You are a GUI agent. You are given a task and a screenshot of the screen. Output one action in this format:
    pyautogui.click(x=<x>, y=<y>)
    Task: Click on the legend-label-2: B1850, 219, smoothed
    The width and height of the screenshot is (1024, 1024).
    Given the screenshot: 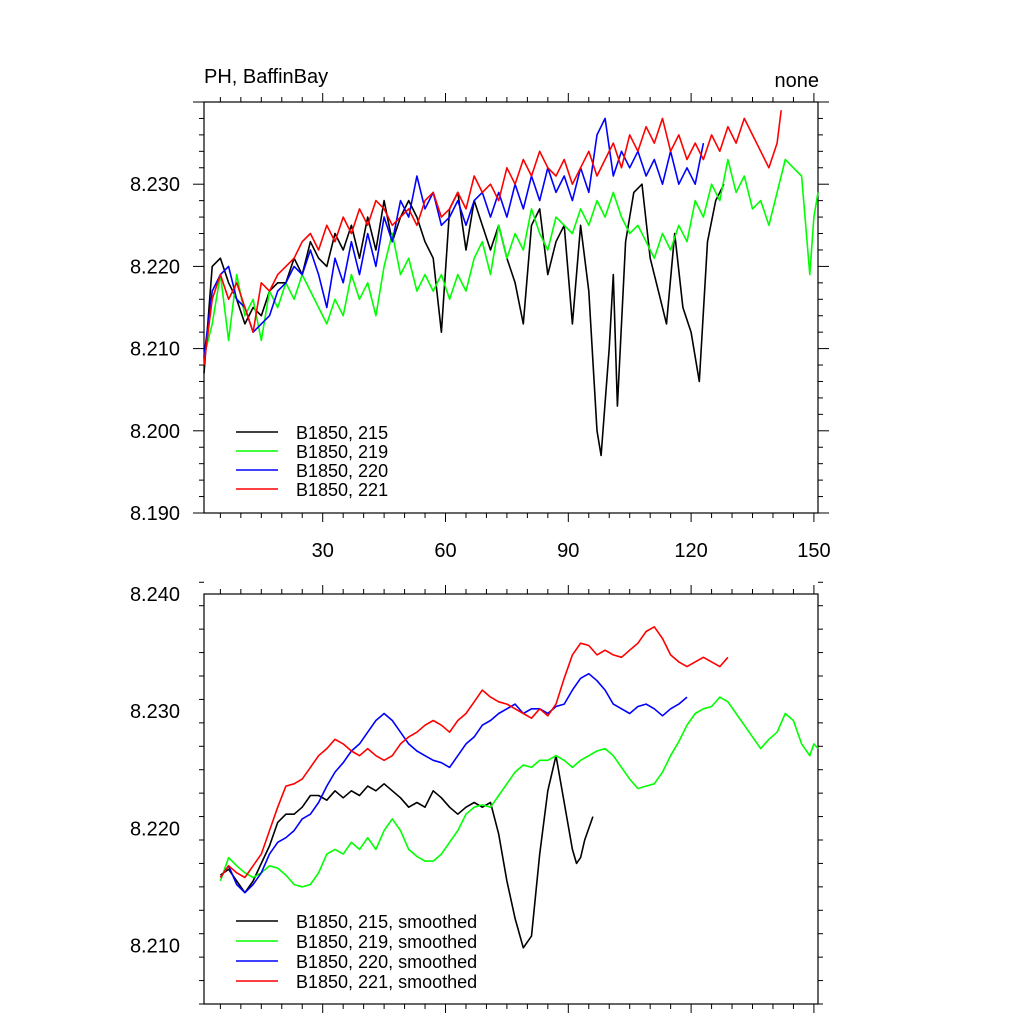 What is the action you would take?
    pyautogui.click(x=386, y=942)
    